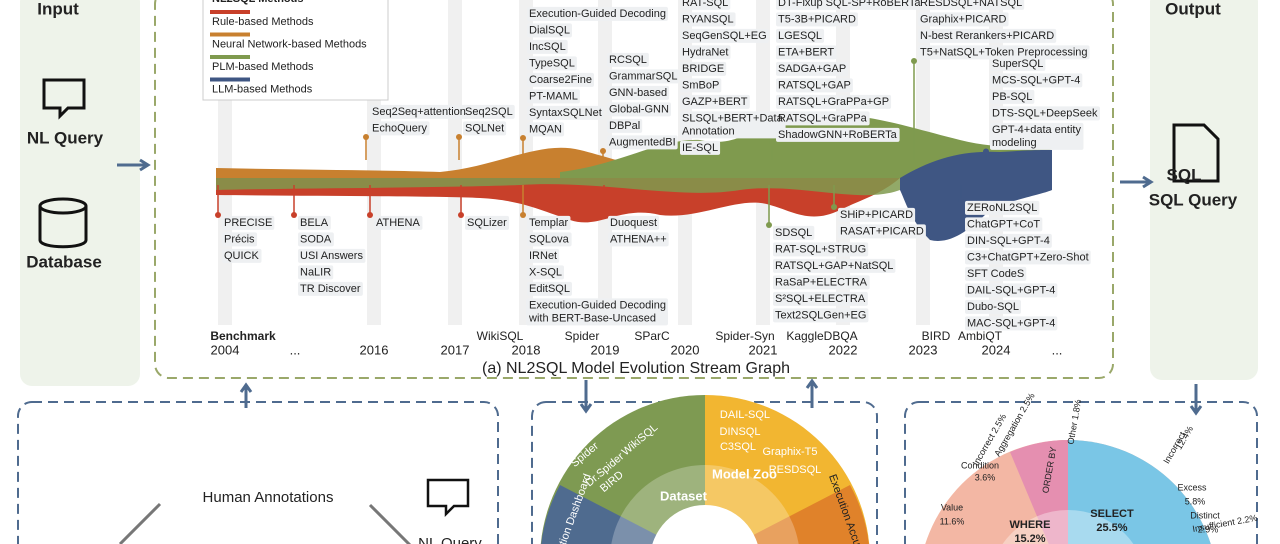  What do you see at coordinates (1045, 113) in the screenshot?
I see `method-label: DTS-SQL+DeepSeek` at bounding box center [1045, 113].